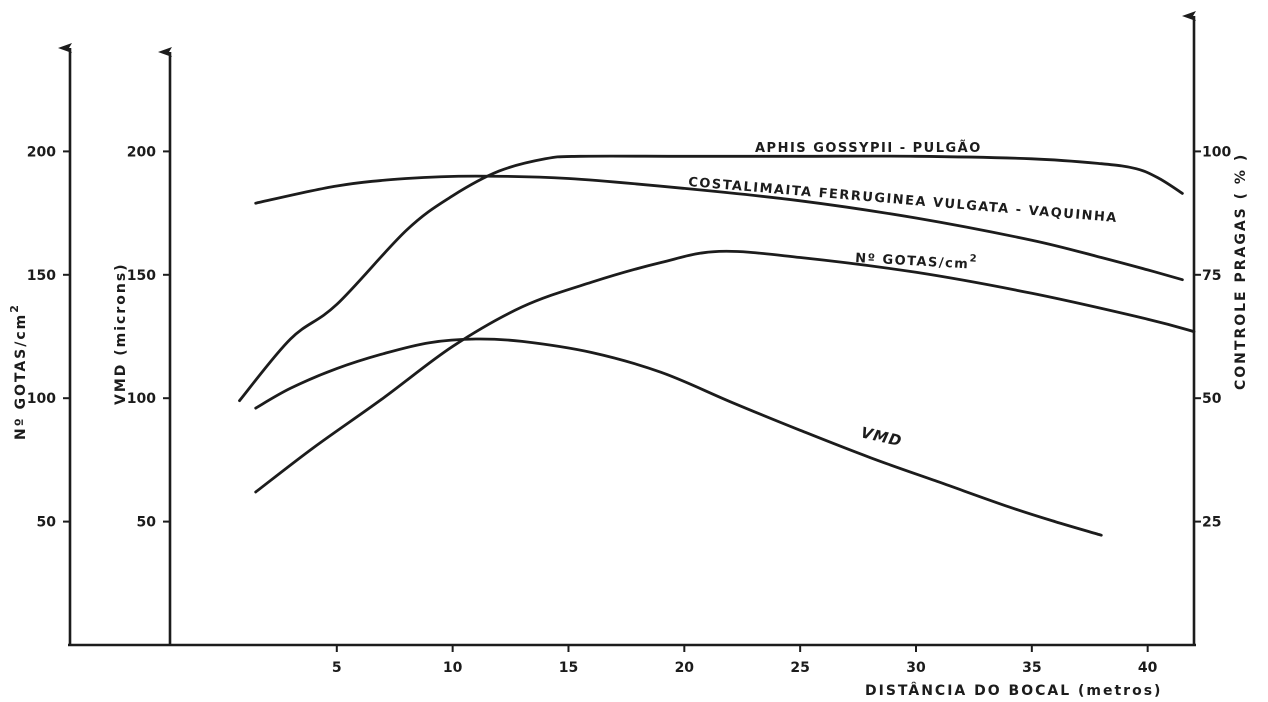 This screenshot has height=702, width=1268. Describe the element at coordinates (1212, 399) in the screenshot. I see `controle-tick-label: 50` at that location.